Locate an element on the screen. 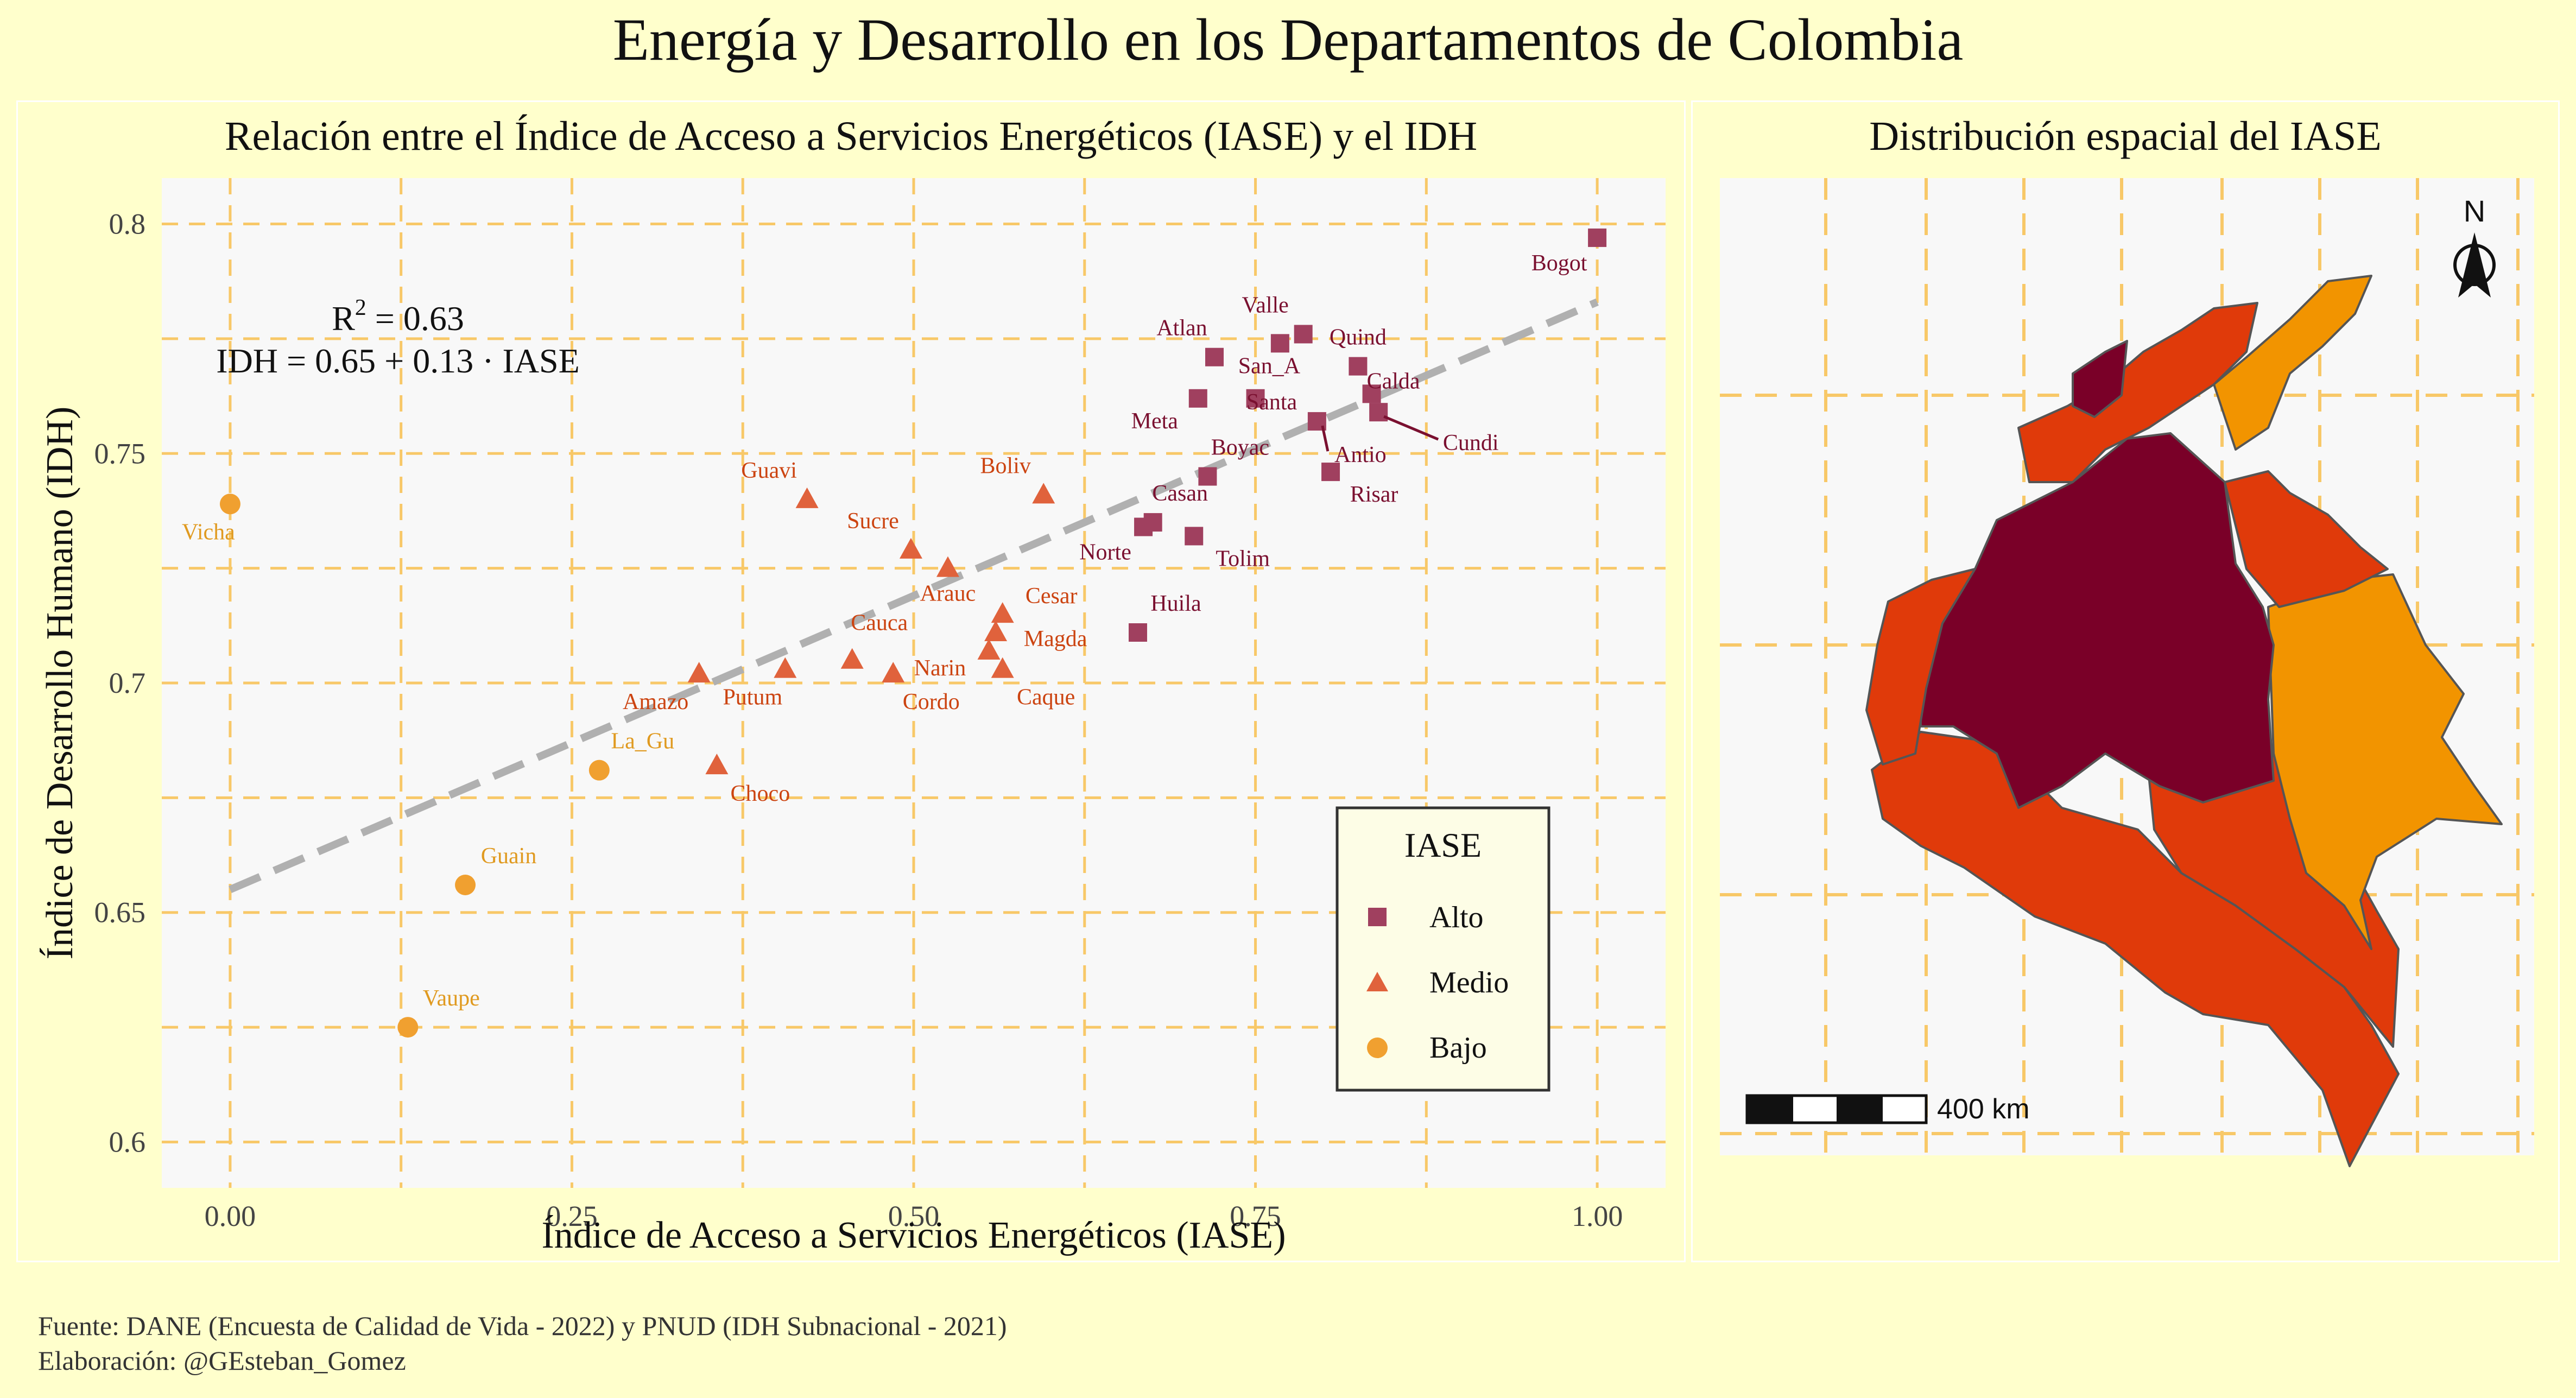 This screenshot has width=2576, height=1398. point-label-Arauc: Arauc is located at coordinates (948, 593).